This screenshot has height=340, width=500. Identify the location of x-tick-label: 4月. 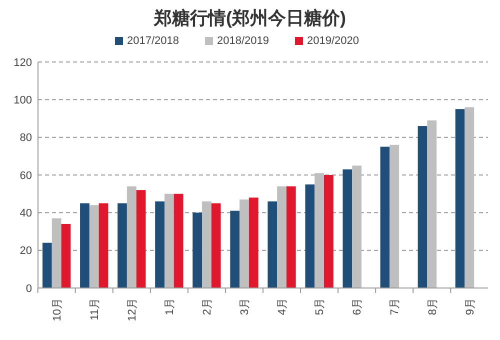
(282, 307).